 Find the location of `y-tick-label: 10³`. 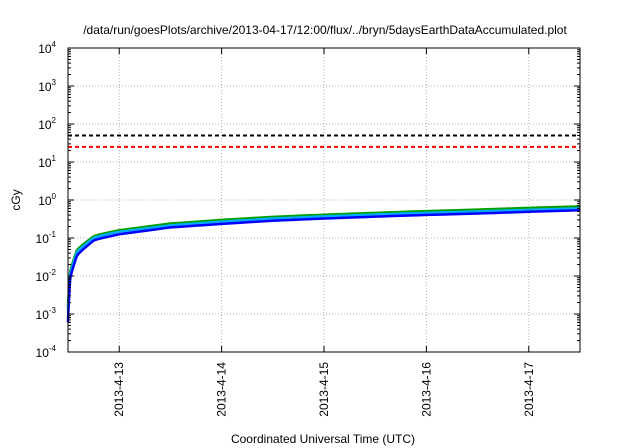

y-tick-label: 10³ is located at coordinates (47, 86).